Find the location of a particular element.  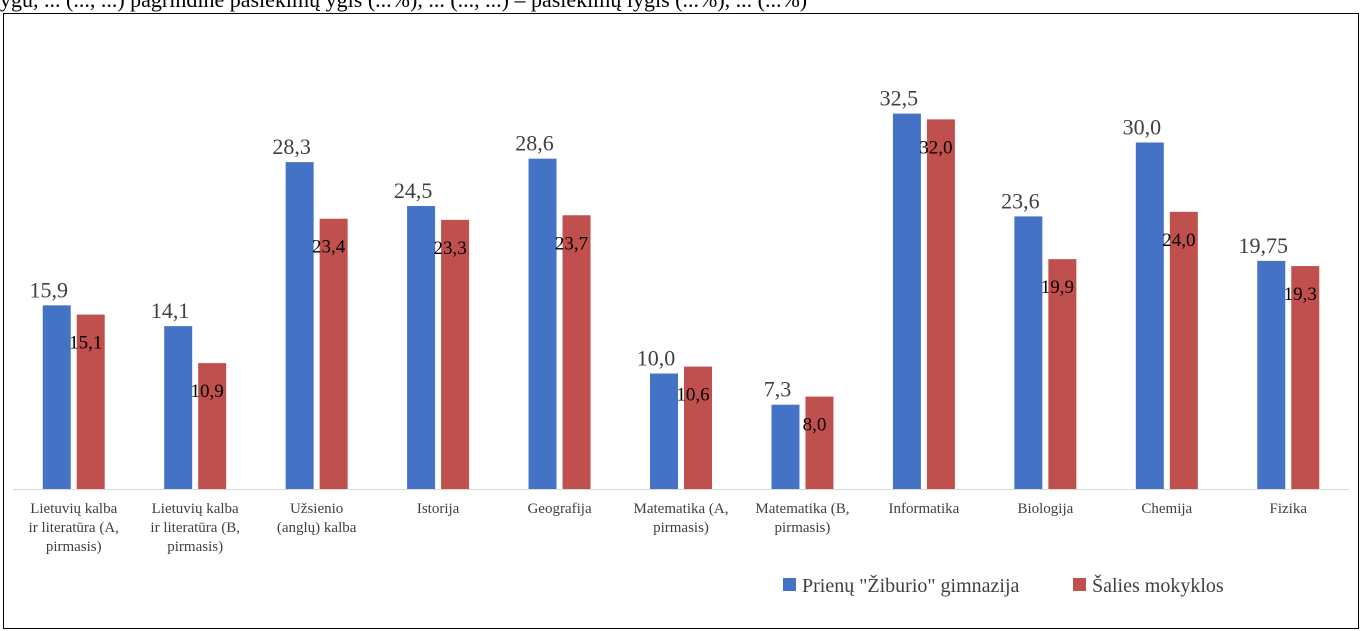

data-label-salies-7: 32,0 is located at coordinates (935, 147).